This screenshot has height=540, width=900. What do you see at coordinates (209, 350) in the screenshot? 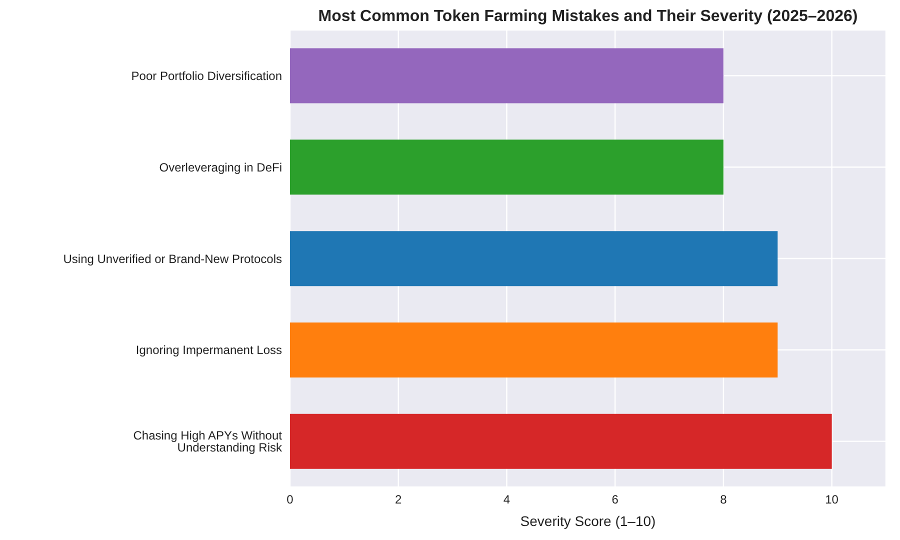
I see `y-tick-label: Ignoring Impermanent Loss` at bounding box center [209, 350].